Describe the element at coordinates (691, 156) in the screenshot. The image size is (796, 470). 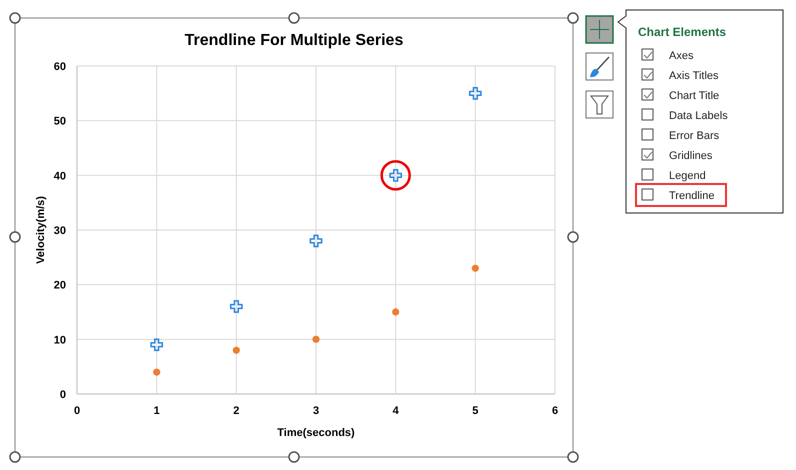
I see `text: Gridlines` at that location.